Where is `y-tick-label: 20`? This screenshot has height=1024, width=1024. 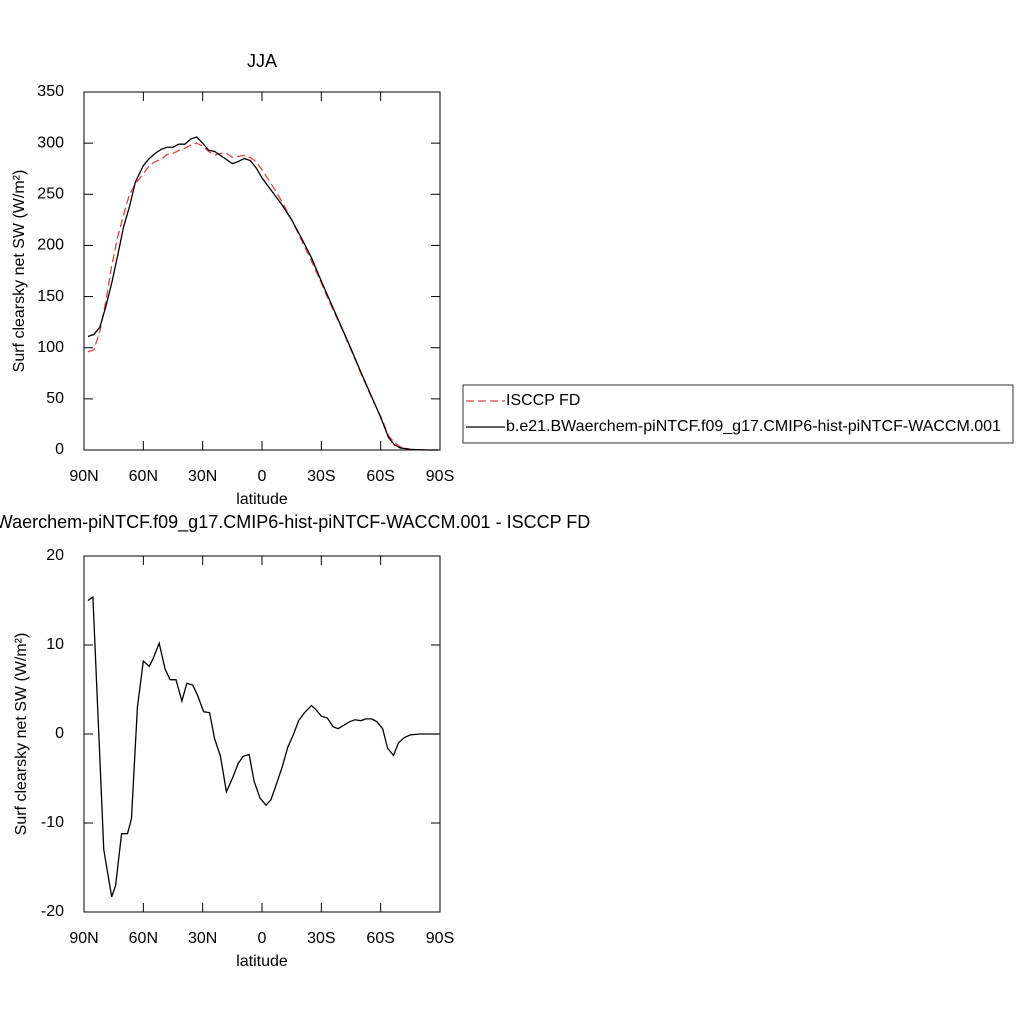 y-tick-label: 20 is located at coordinates (55, 555).